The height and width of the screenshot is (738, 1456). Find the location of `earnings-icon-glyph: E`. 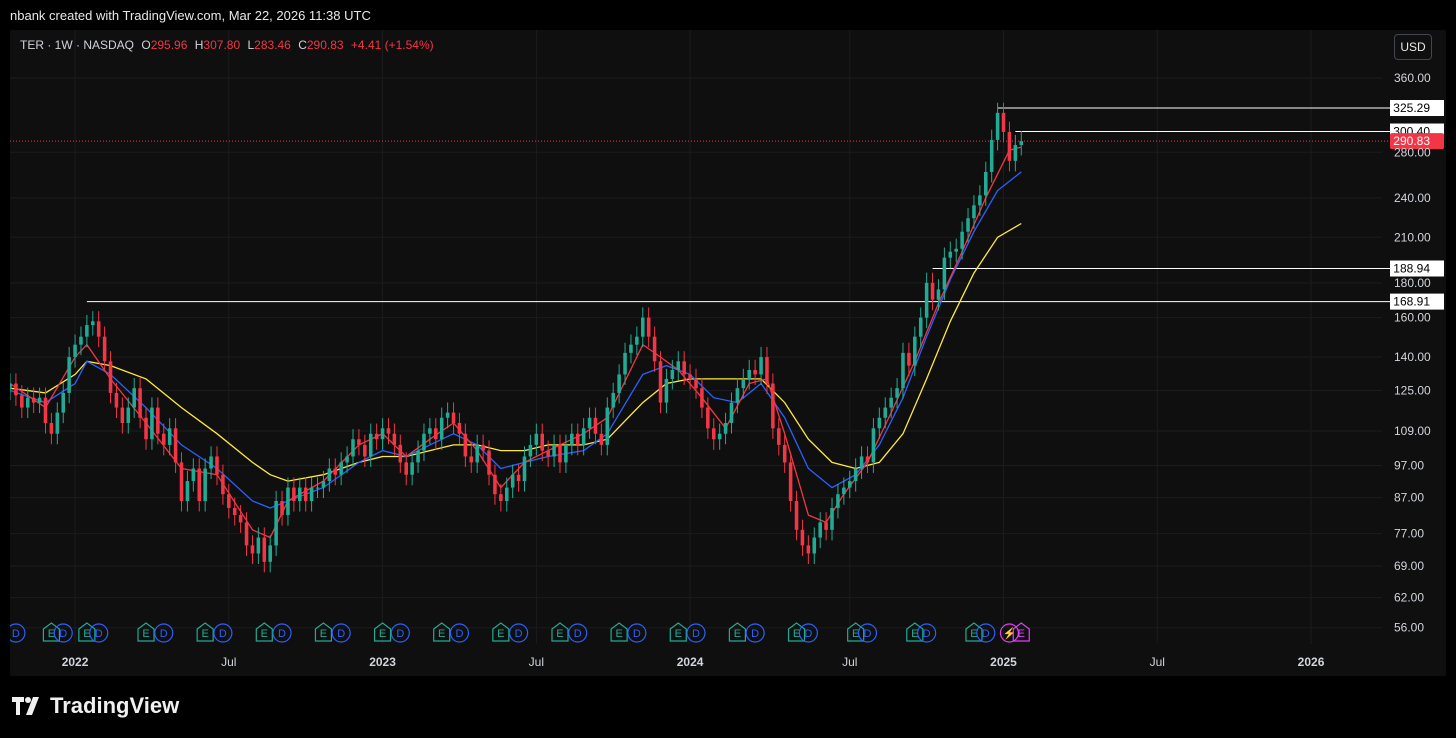

earnings-icon-glyph: E is located at coordinates (145, 634).